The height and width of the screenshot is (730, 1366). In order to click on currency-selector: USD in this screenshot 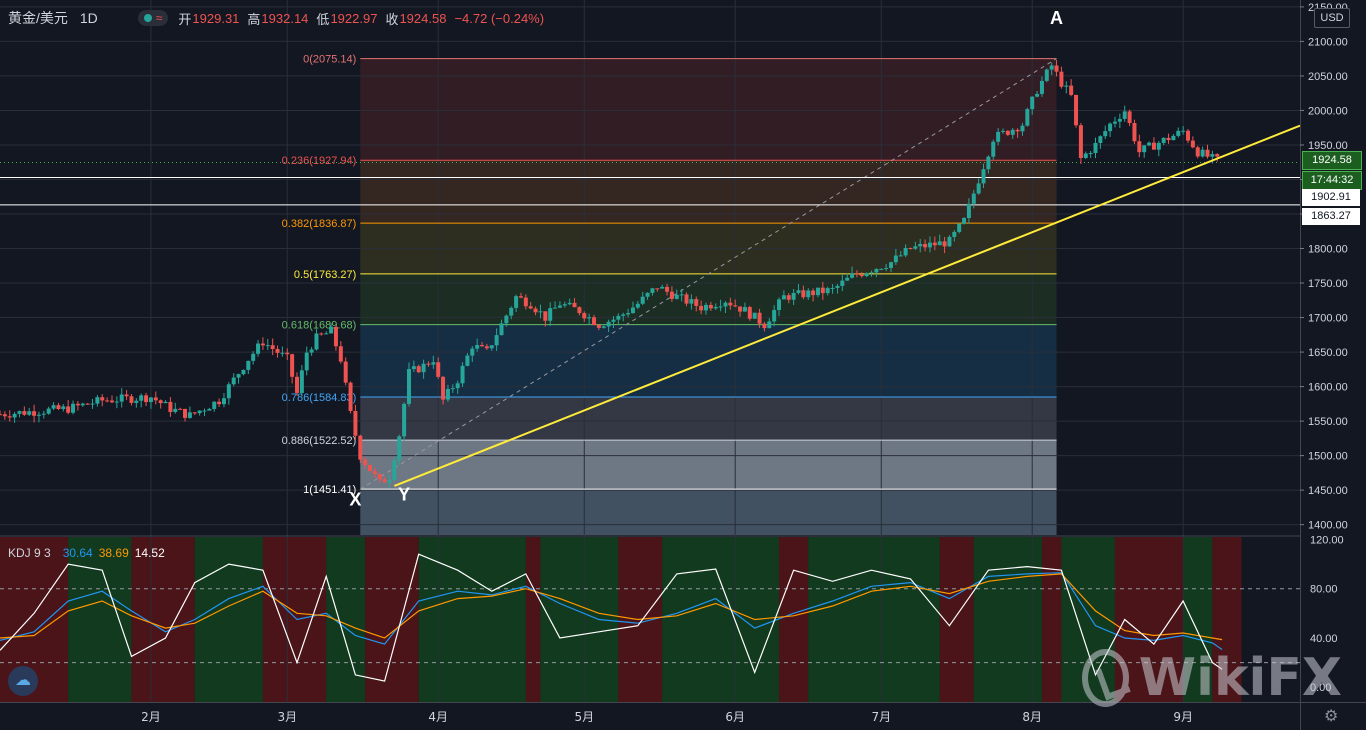, I will do `click(1332, 18)`.